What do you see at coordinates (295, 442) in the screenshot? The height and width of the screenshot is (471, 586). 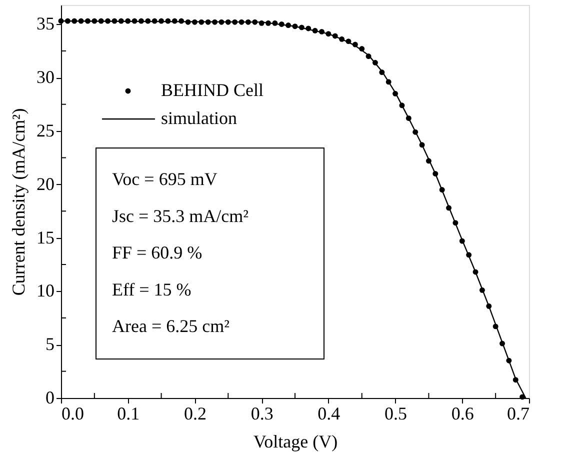 I see `x-axis-title: Voltage (V)` at bounding box center [295, 442].